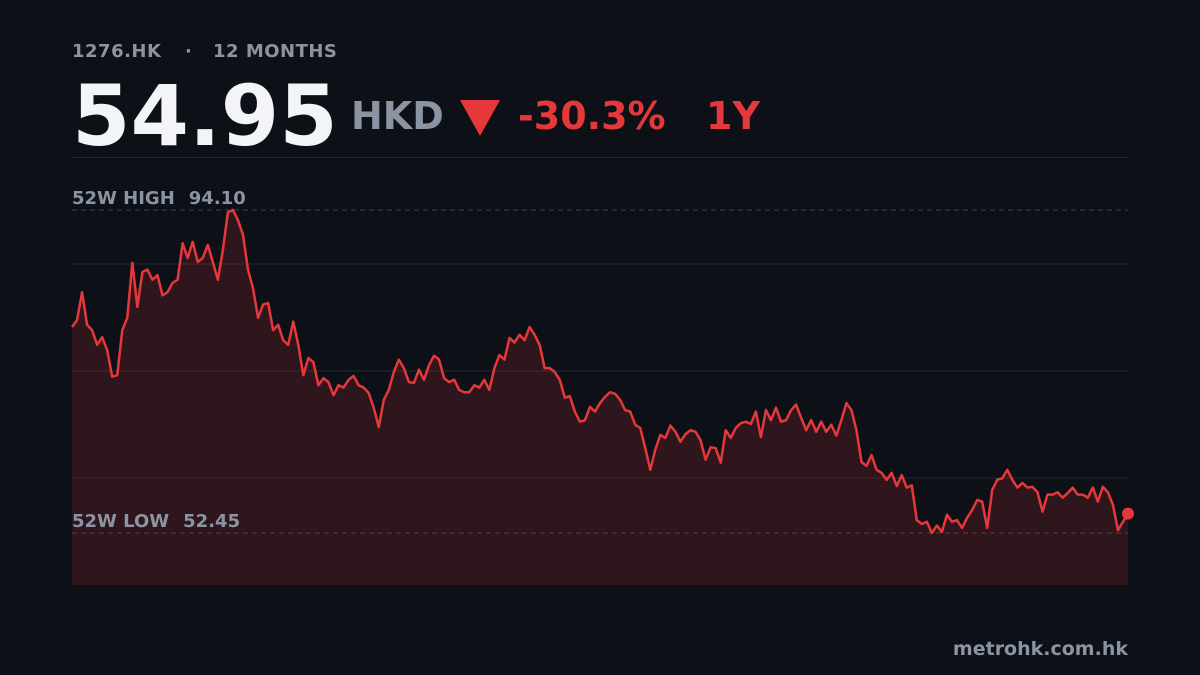 The height and width of the screenshot is (675, 1200). Describe the element at coordinates (275, 51) in the screenshot. I see `period: 12 MONTHS` at that location.